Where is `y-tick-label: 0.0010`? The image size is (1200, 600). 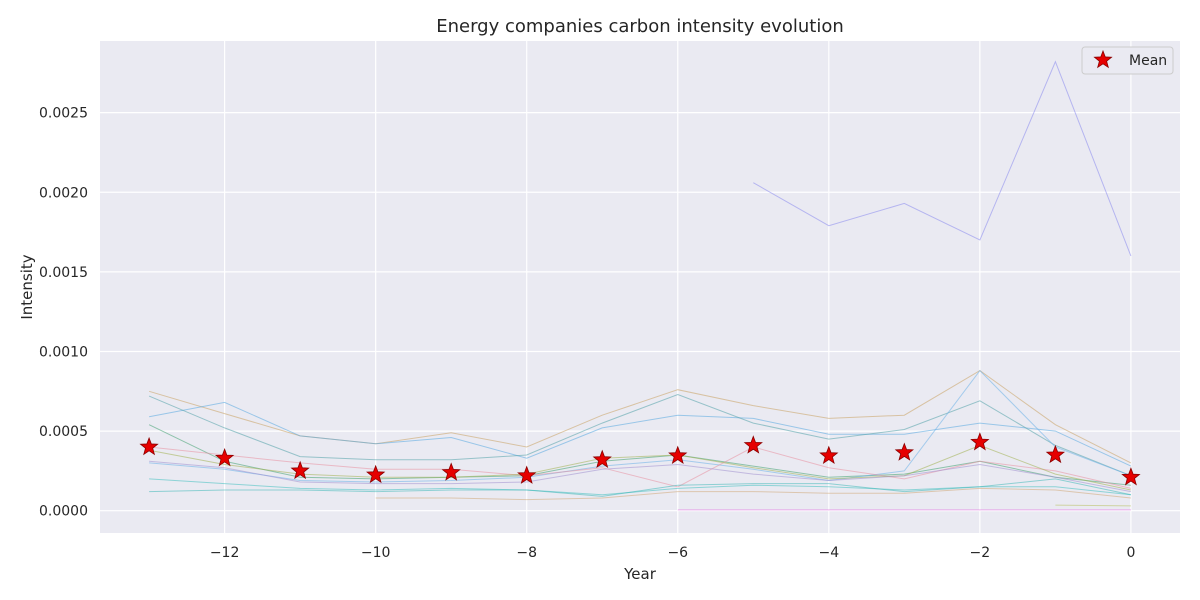
y-tick-label: 0.0010 is located at coordinates (63, 352).